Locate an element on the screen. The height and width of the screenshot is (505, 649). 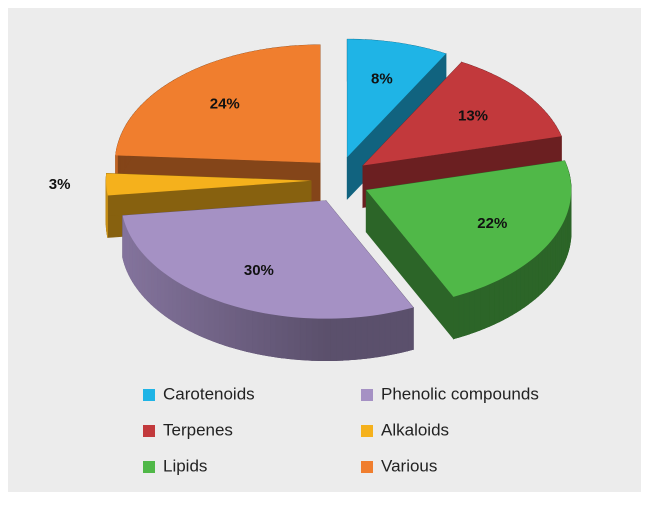
legend-label: Alkaloids is located at coordinates (415, 429).